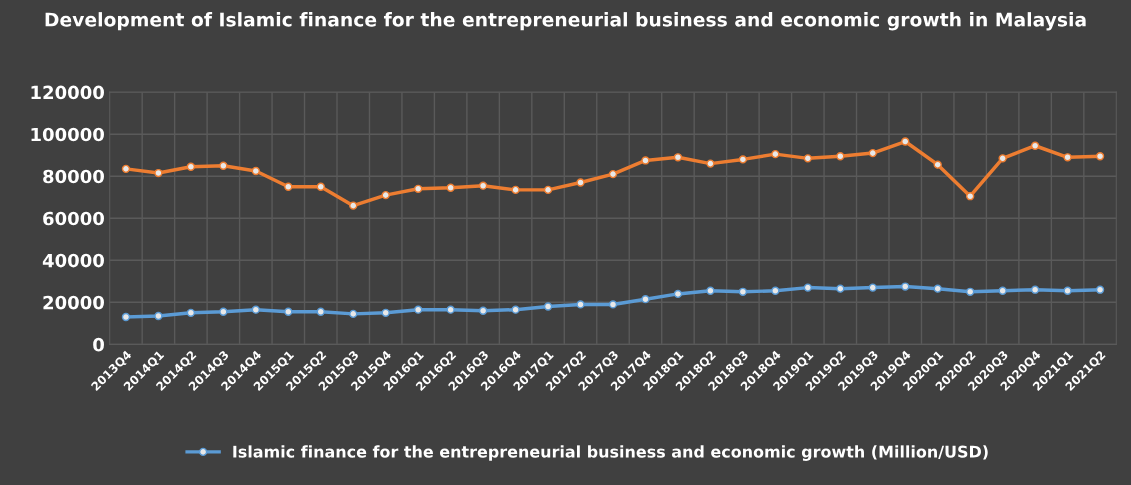  Describe the element at coordinates (67, 134) in the screenshot. I see `y-tick-label: 100000` at that location.